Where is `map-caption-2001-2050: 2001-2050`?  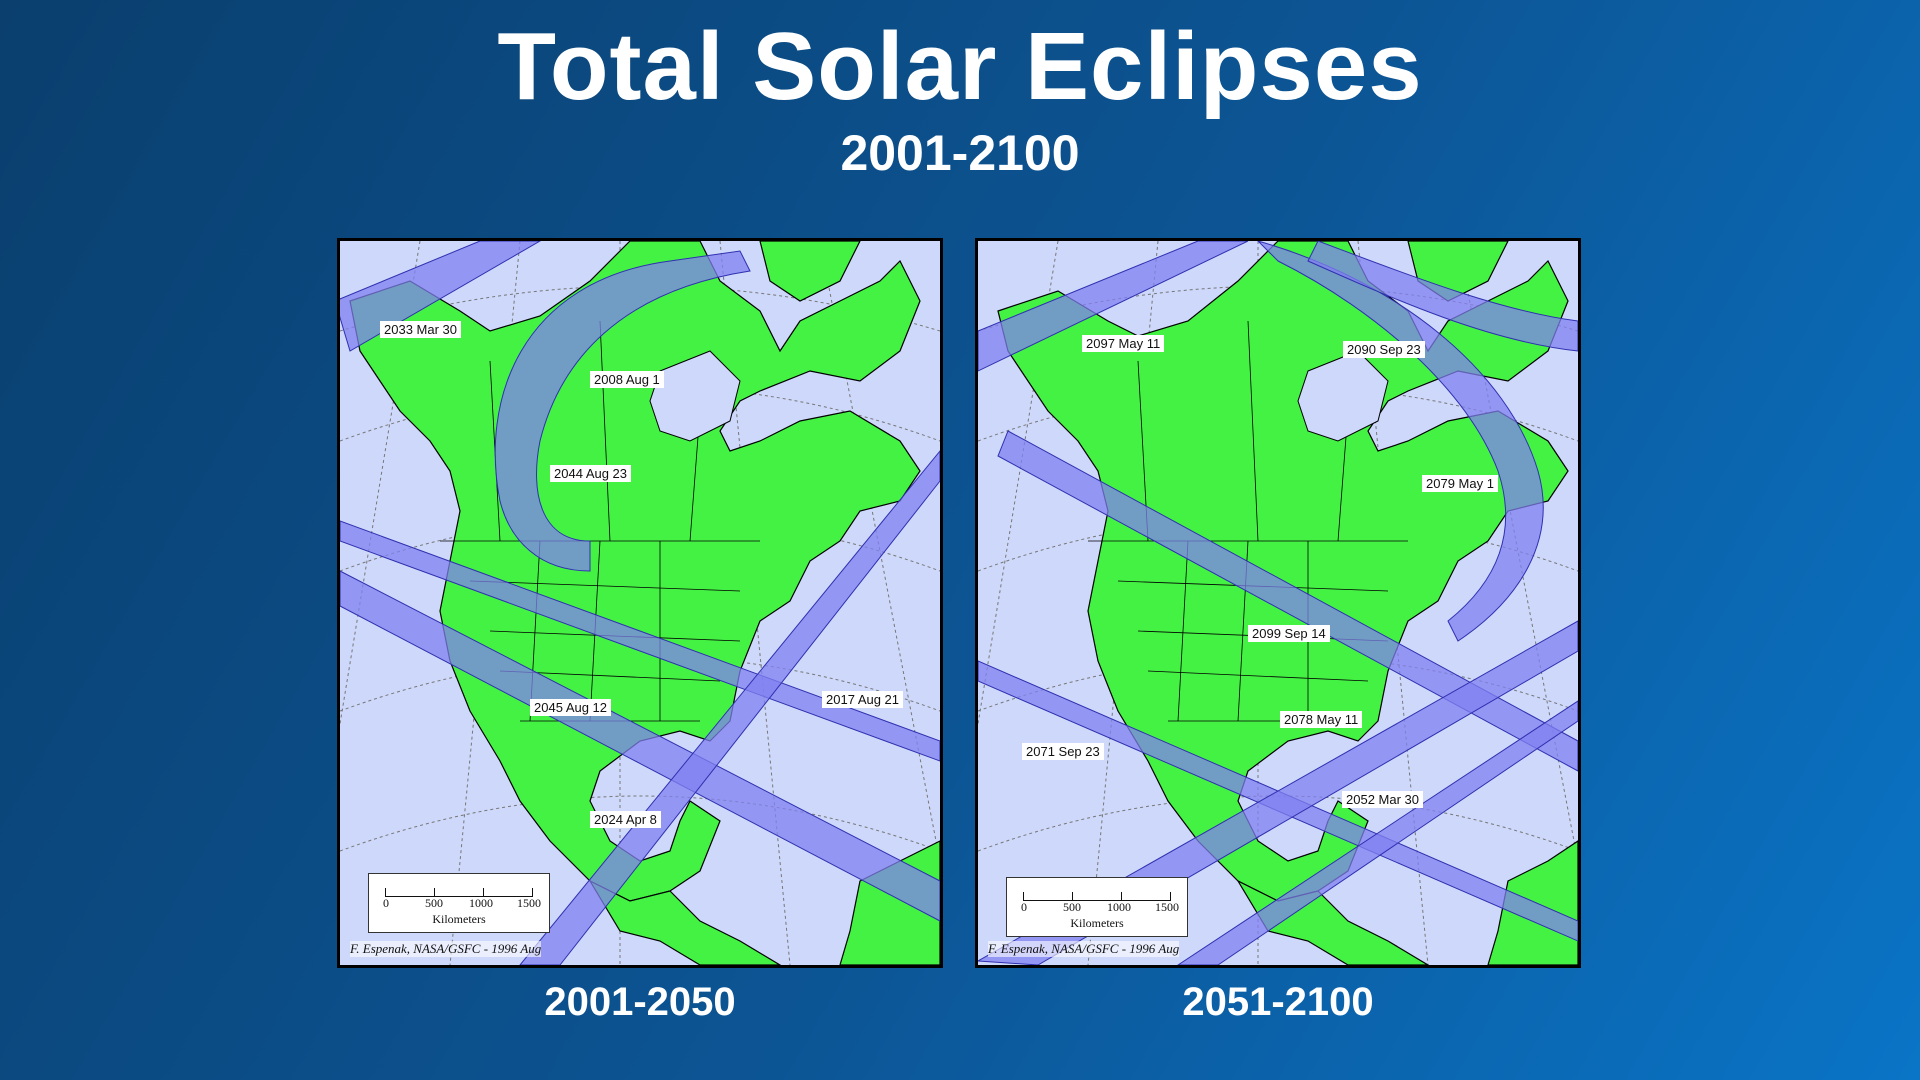 map-caption-2001-2050: 2001-2050 is located at coordinates (640, 1002).